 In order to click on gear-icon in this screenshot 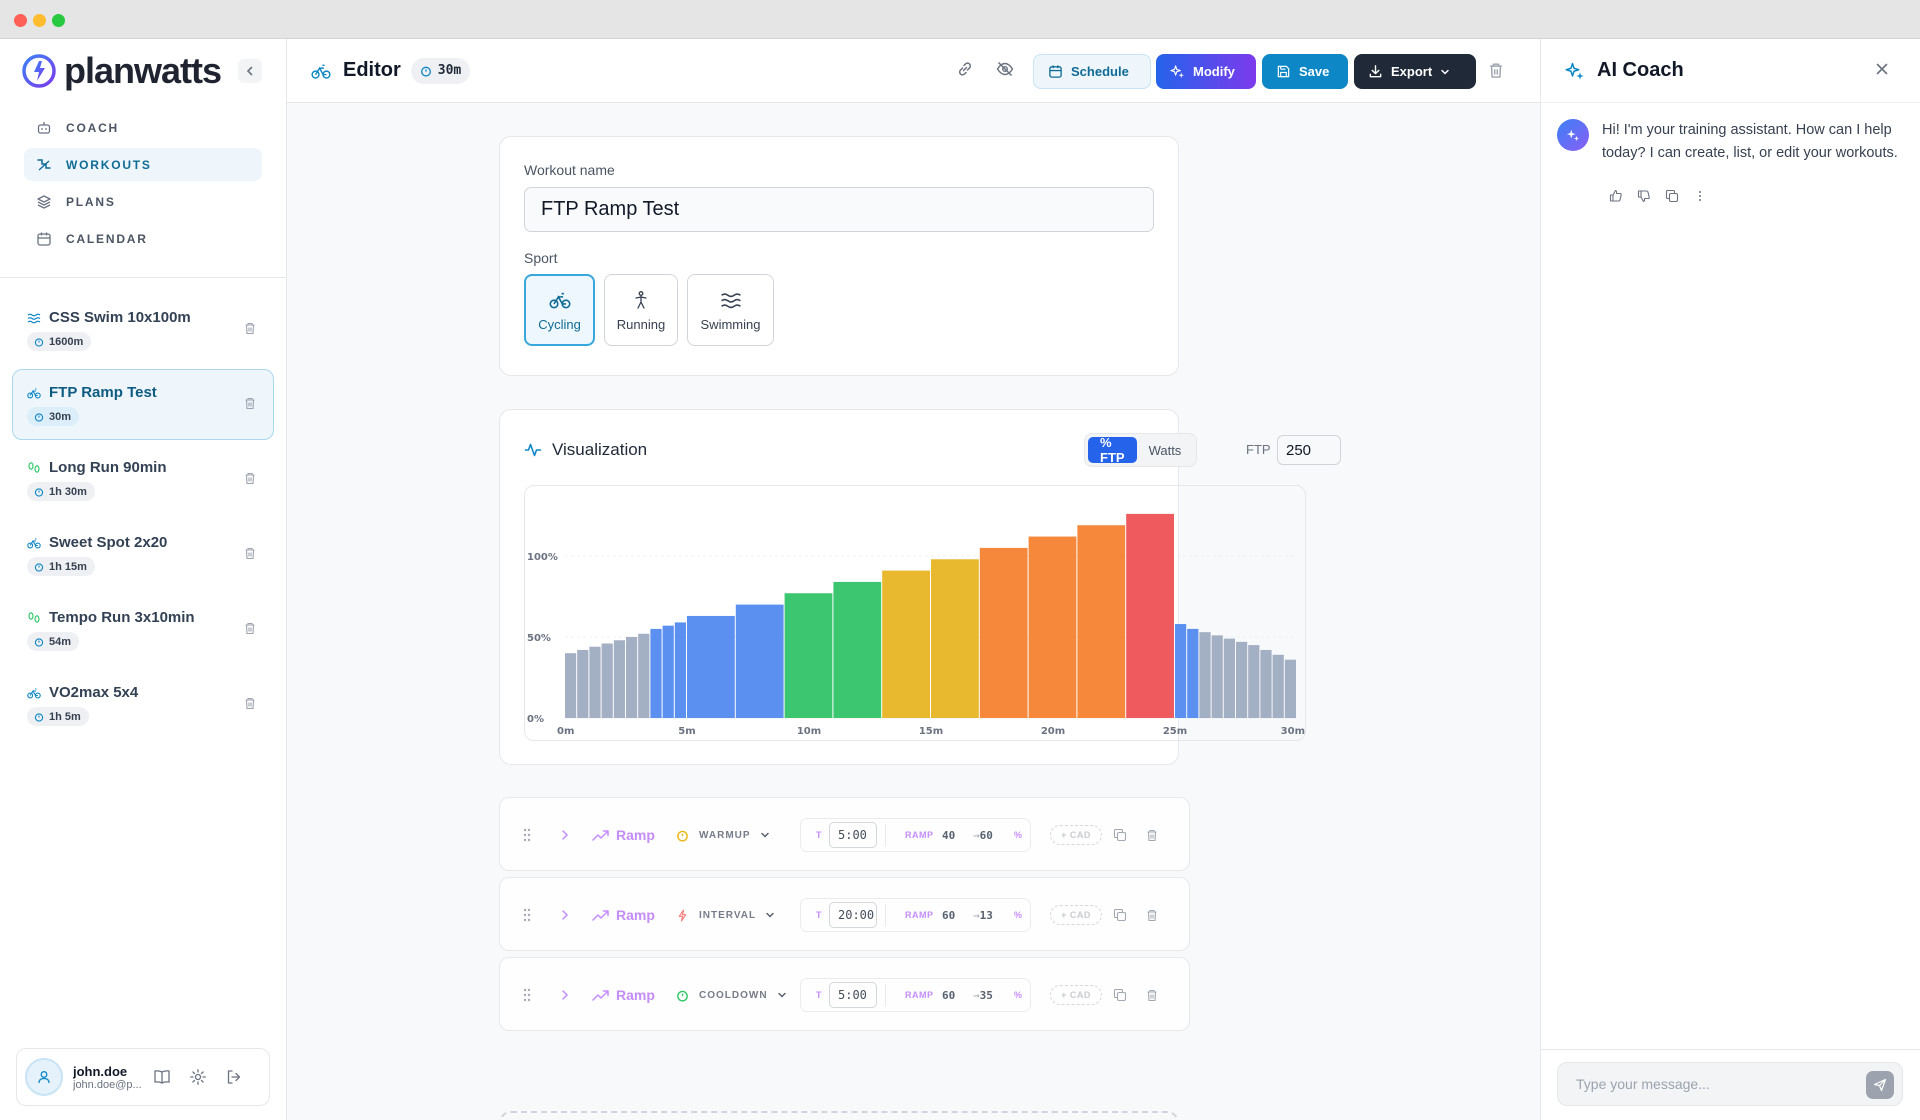, I will do `click(198, 1077)`.